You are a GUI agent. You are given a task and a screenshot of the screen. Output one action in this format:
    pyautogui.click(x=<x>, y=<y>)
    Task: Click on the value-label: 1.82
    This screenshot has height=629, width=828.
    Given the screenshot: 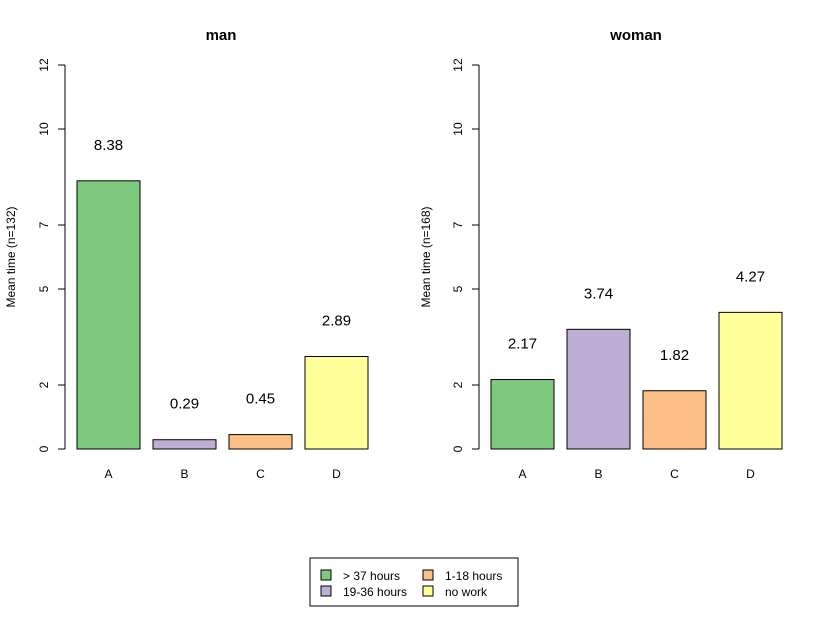 What is the action you would take?
    pyautogui.click(x=674, y=355)
    